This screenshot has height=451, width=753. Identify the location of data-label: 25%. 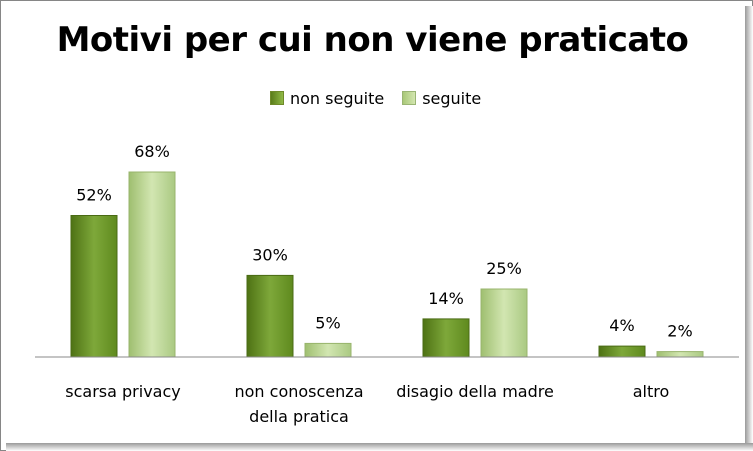
(504, 268).